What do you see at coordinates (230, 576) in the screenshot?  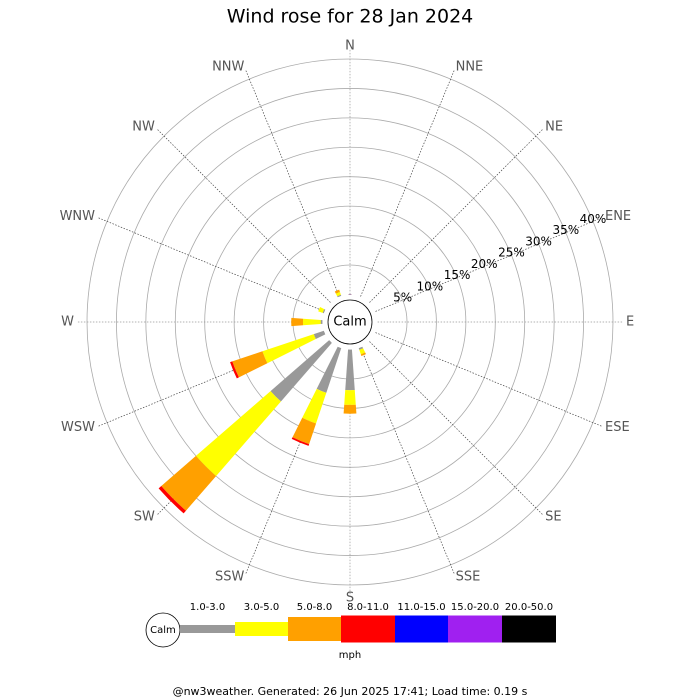 I see `direction-label: SSW` at bounding box center [230, 576].